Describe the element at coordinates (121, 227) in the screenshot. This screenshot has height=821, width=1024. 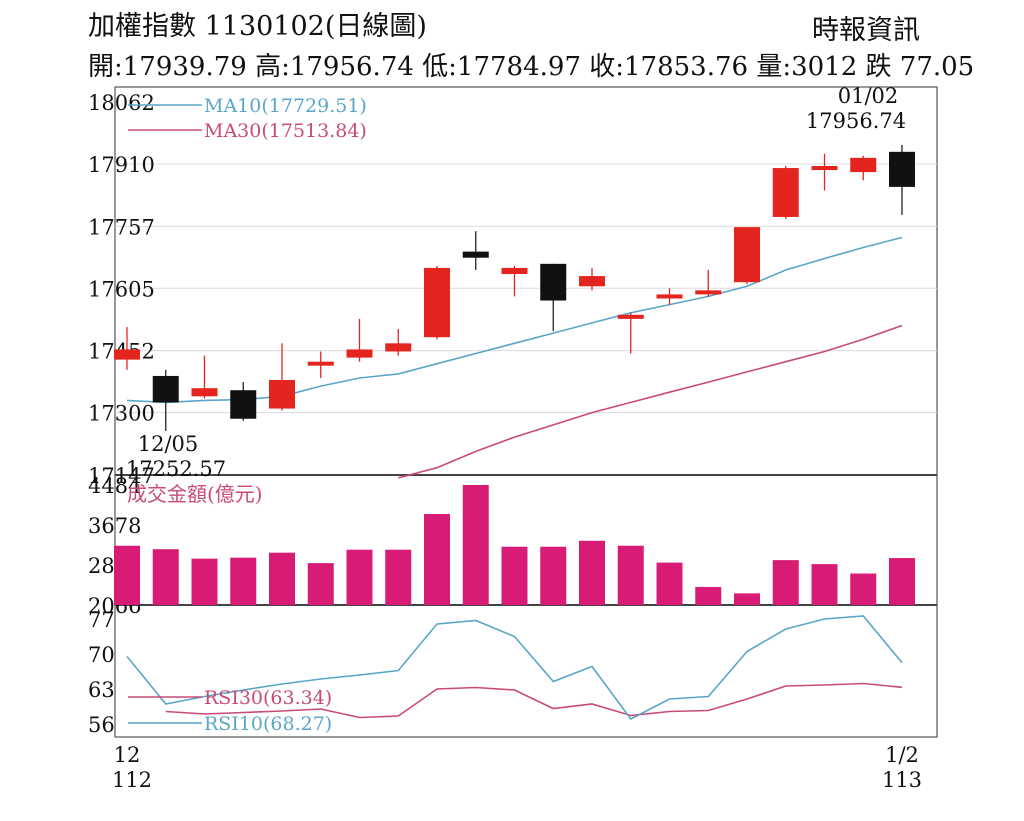
I see `y-tick-label: 17757` at that location.